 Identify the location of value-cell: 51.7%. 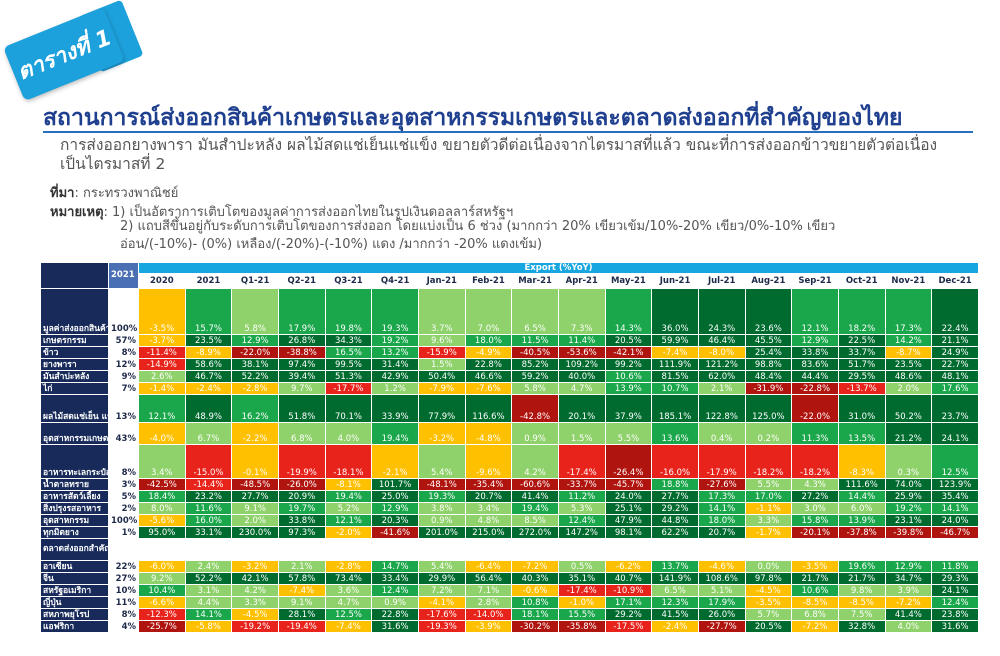
(861, 364).